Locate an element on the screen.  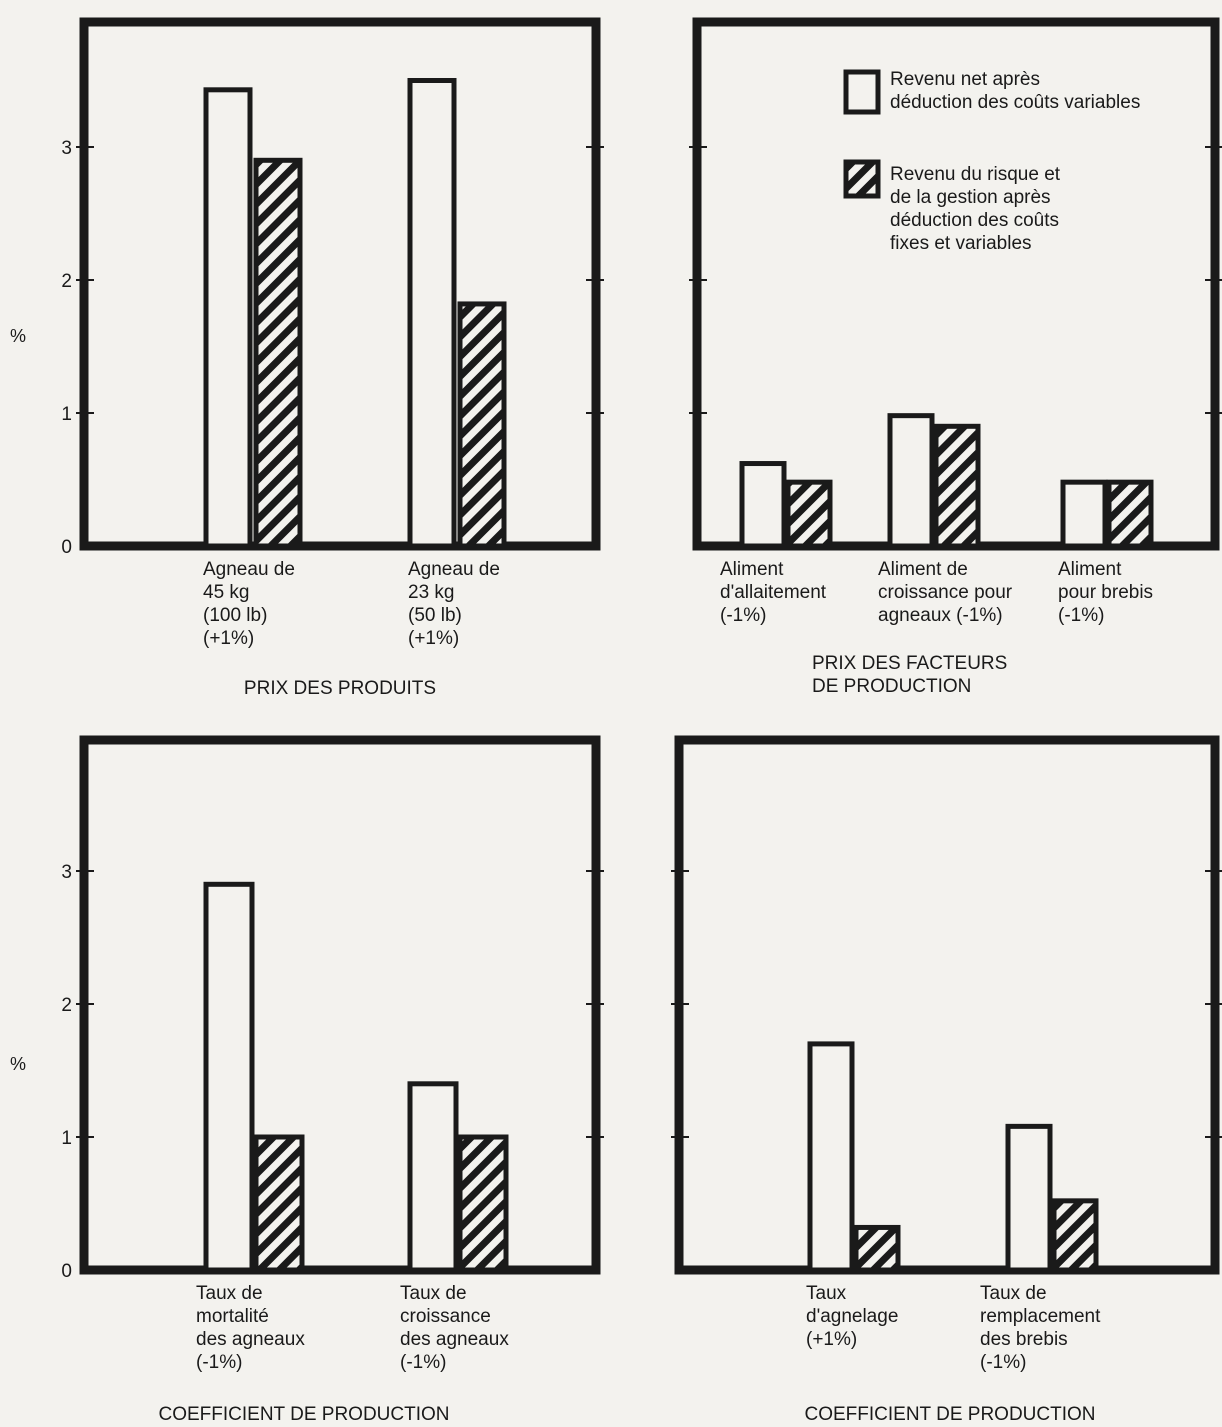
x-category-label: Aliment de croissance pour agneaux (-1%) is located at coordinates (945, 592).